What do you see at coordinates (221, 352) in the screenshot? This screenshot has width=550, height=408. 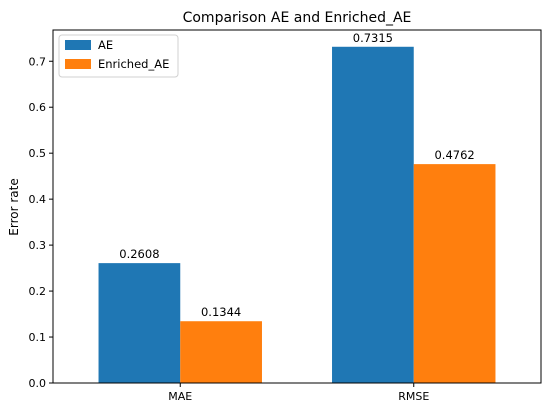 I see `bar-enriched-ae-mae` at bounding box center [221, 352].